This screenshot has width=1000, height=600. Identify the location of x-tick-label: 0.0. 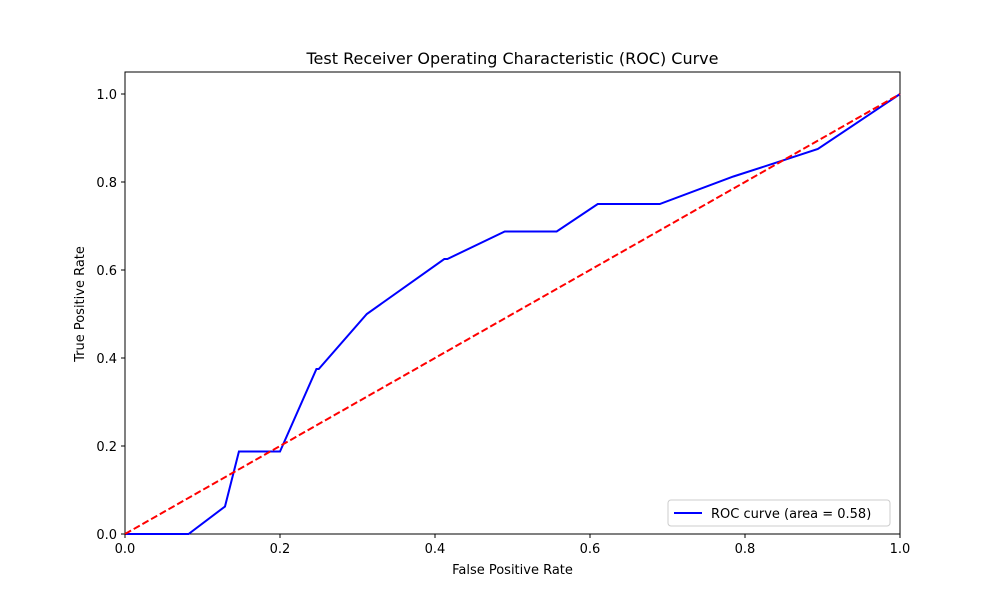
(125, 549).